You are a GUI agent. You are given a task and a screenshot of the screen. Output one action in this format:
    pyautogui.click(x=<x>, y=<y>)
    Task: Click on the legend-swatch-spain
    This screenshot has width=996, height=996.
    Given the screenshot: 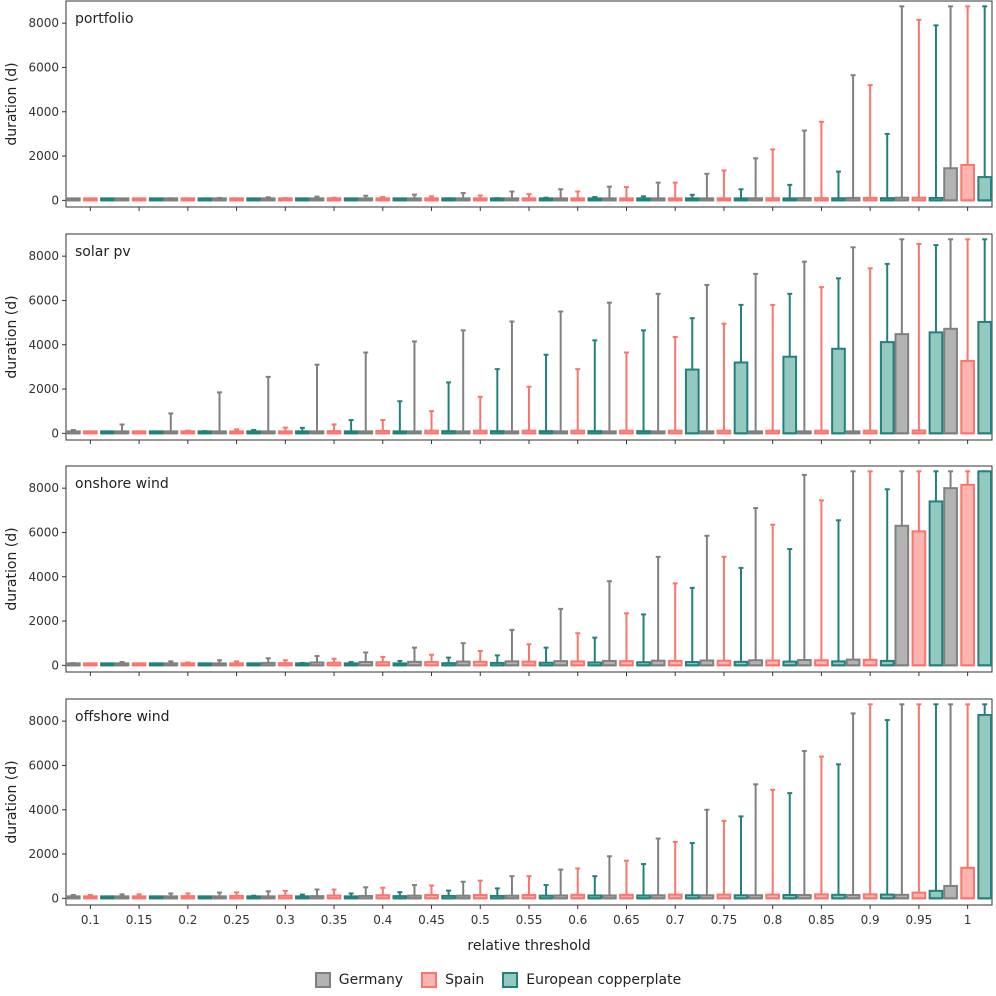 What is the action you would take?
    pyautogui.click(x=429, y=980)
    